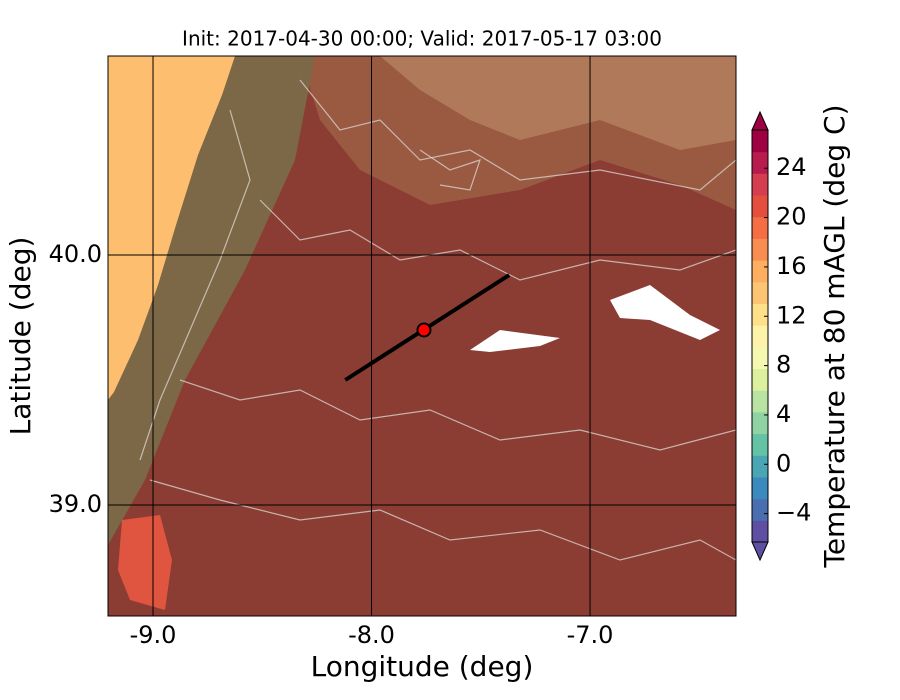  I want to click on colorbar-tick-label: 4, so click(783, 414).